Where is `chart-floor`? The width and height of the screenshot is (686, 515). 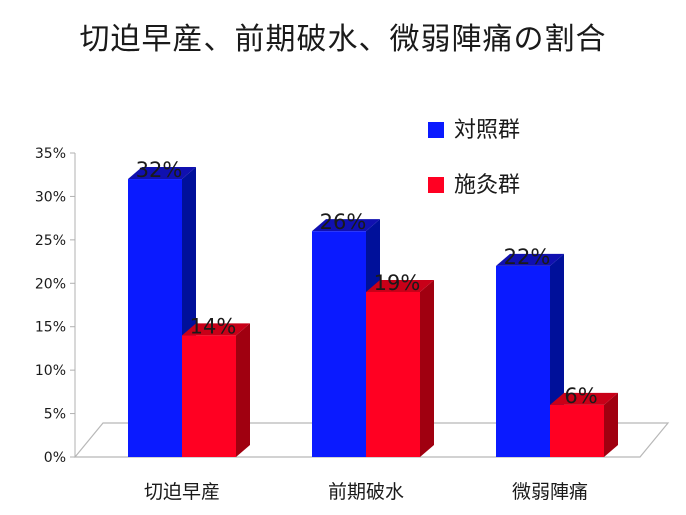
chart-floor is located at coordinates (371, 440).